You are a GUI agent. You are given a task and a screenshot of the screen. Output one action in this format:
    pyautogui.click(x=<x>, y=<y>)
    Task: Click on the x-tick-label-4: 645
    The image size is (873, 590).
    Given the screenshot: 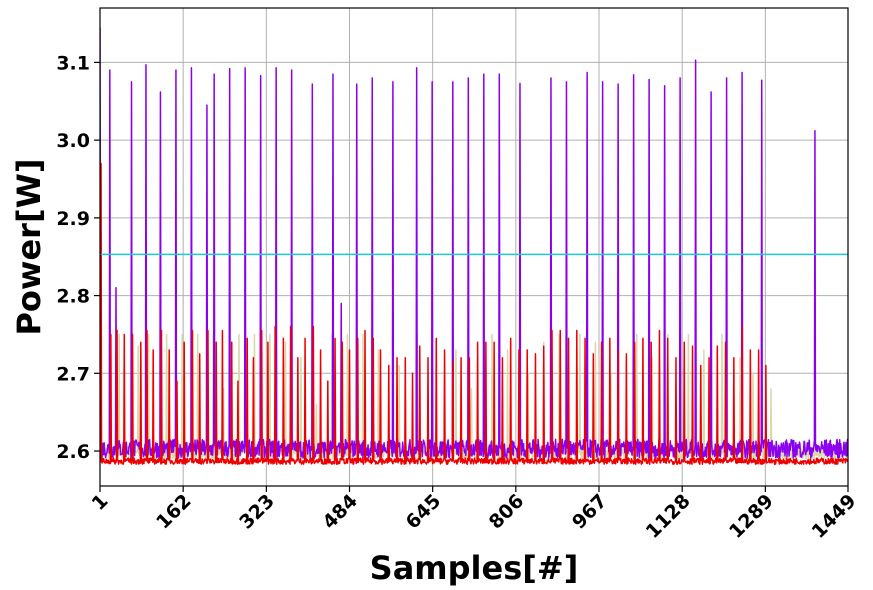 What is the action you would take?
    pyautogui.click(x=424, y=512)
    